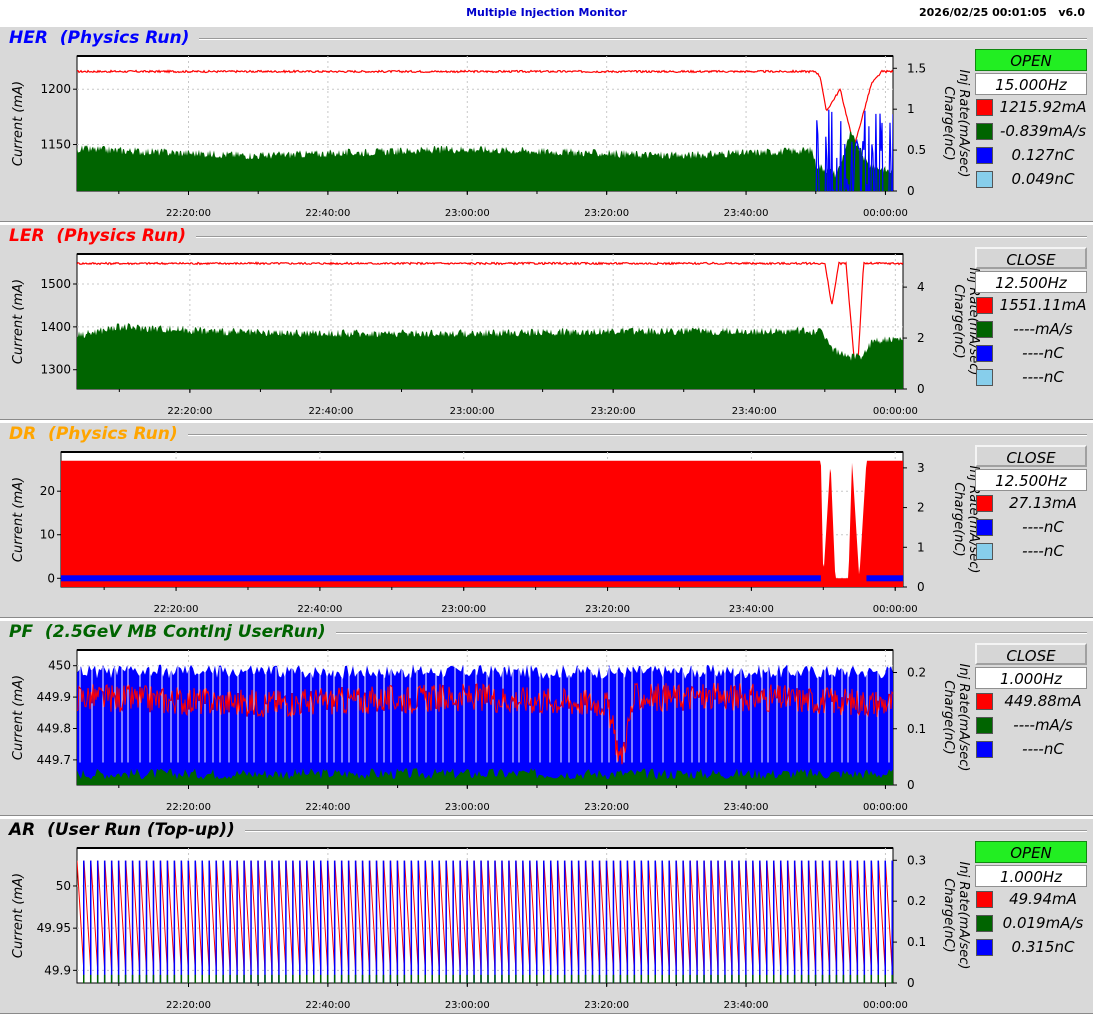 This screenshot has height=1015, width=1093. Describe the element at coordinates (51, 578) in the screenshot. I see `y-tick-label: 0` at that location.